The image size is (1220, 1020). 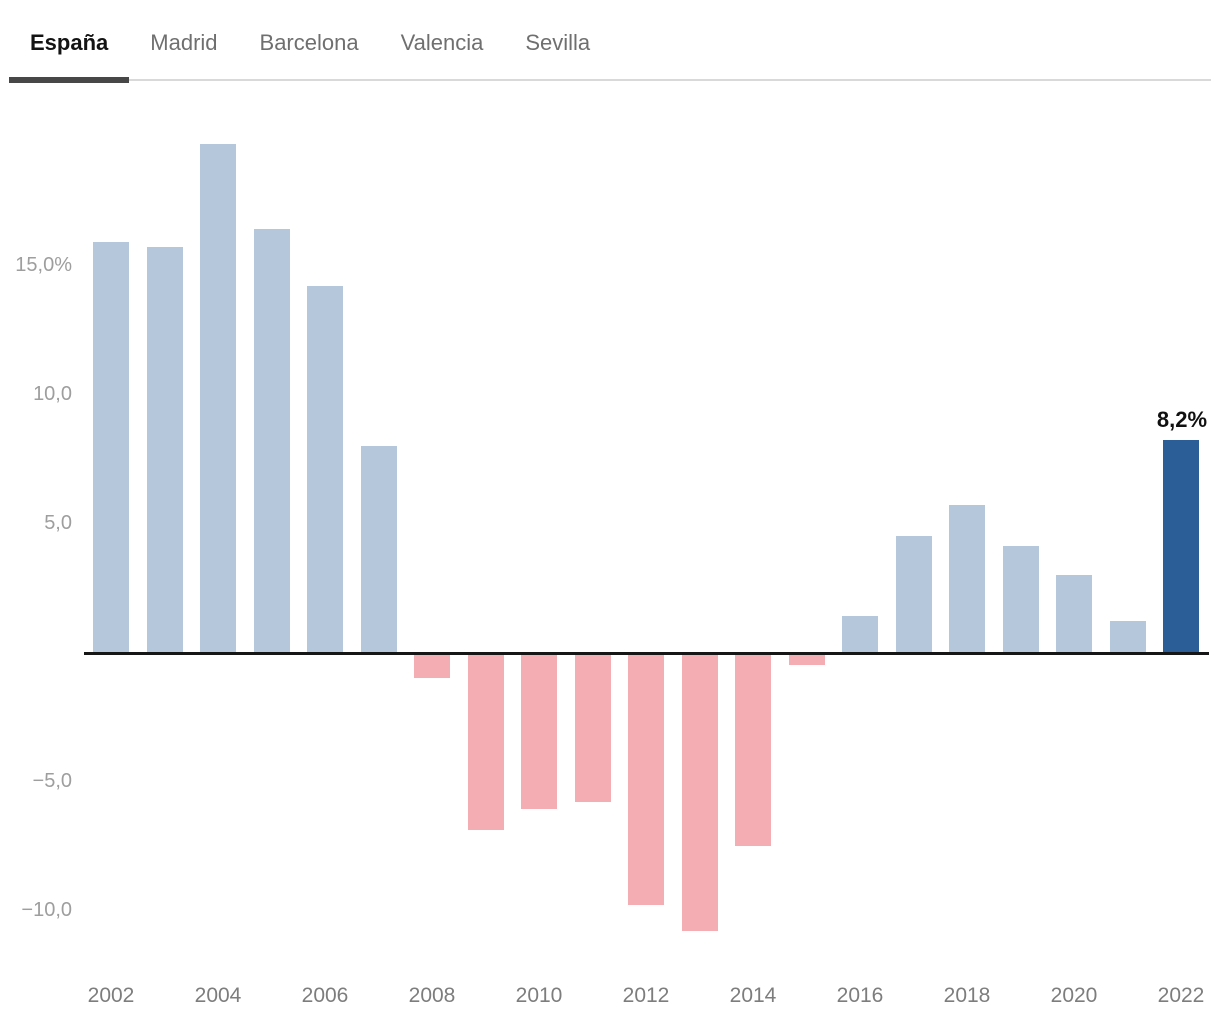 What do you see at coordinates (807, 660) in the screenshot?
I see `bar-2015` at bounding box center [807, 660].